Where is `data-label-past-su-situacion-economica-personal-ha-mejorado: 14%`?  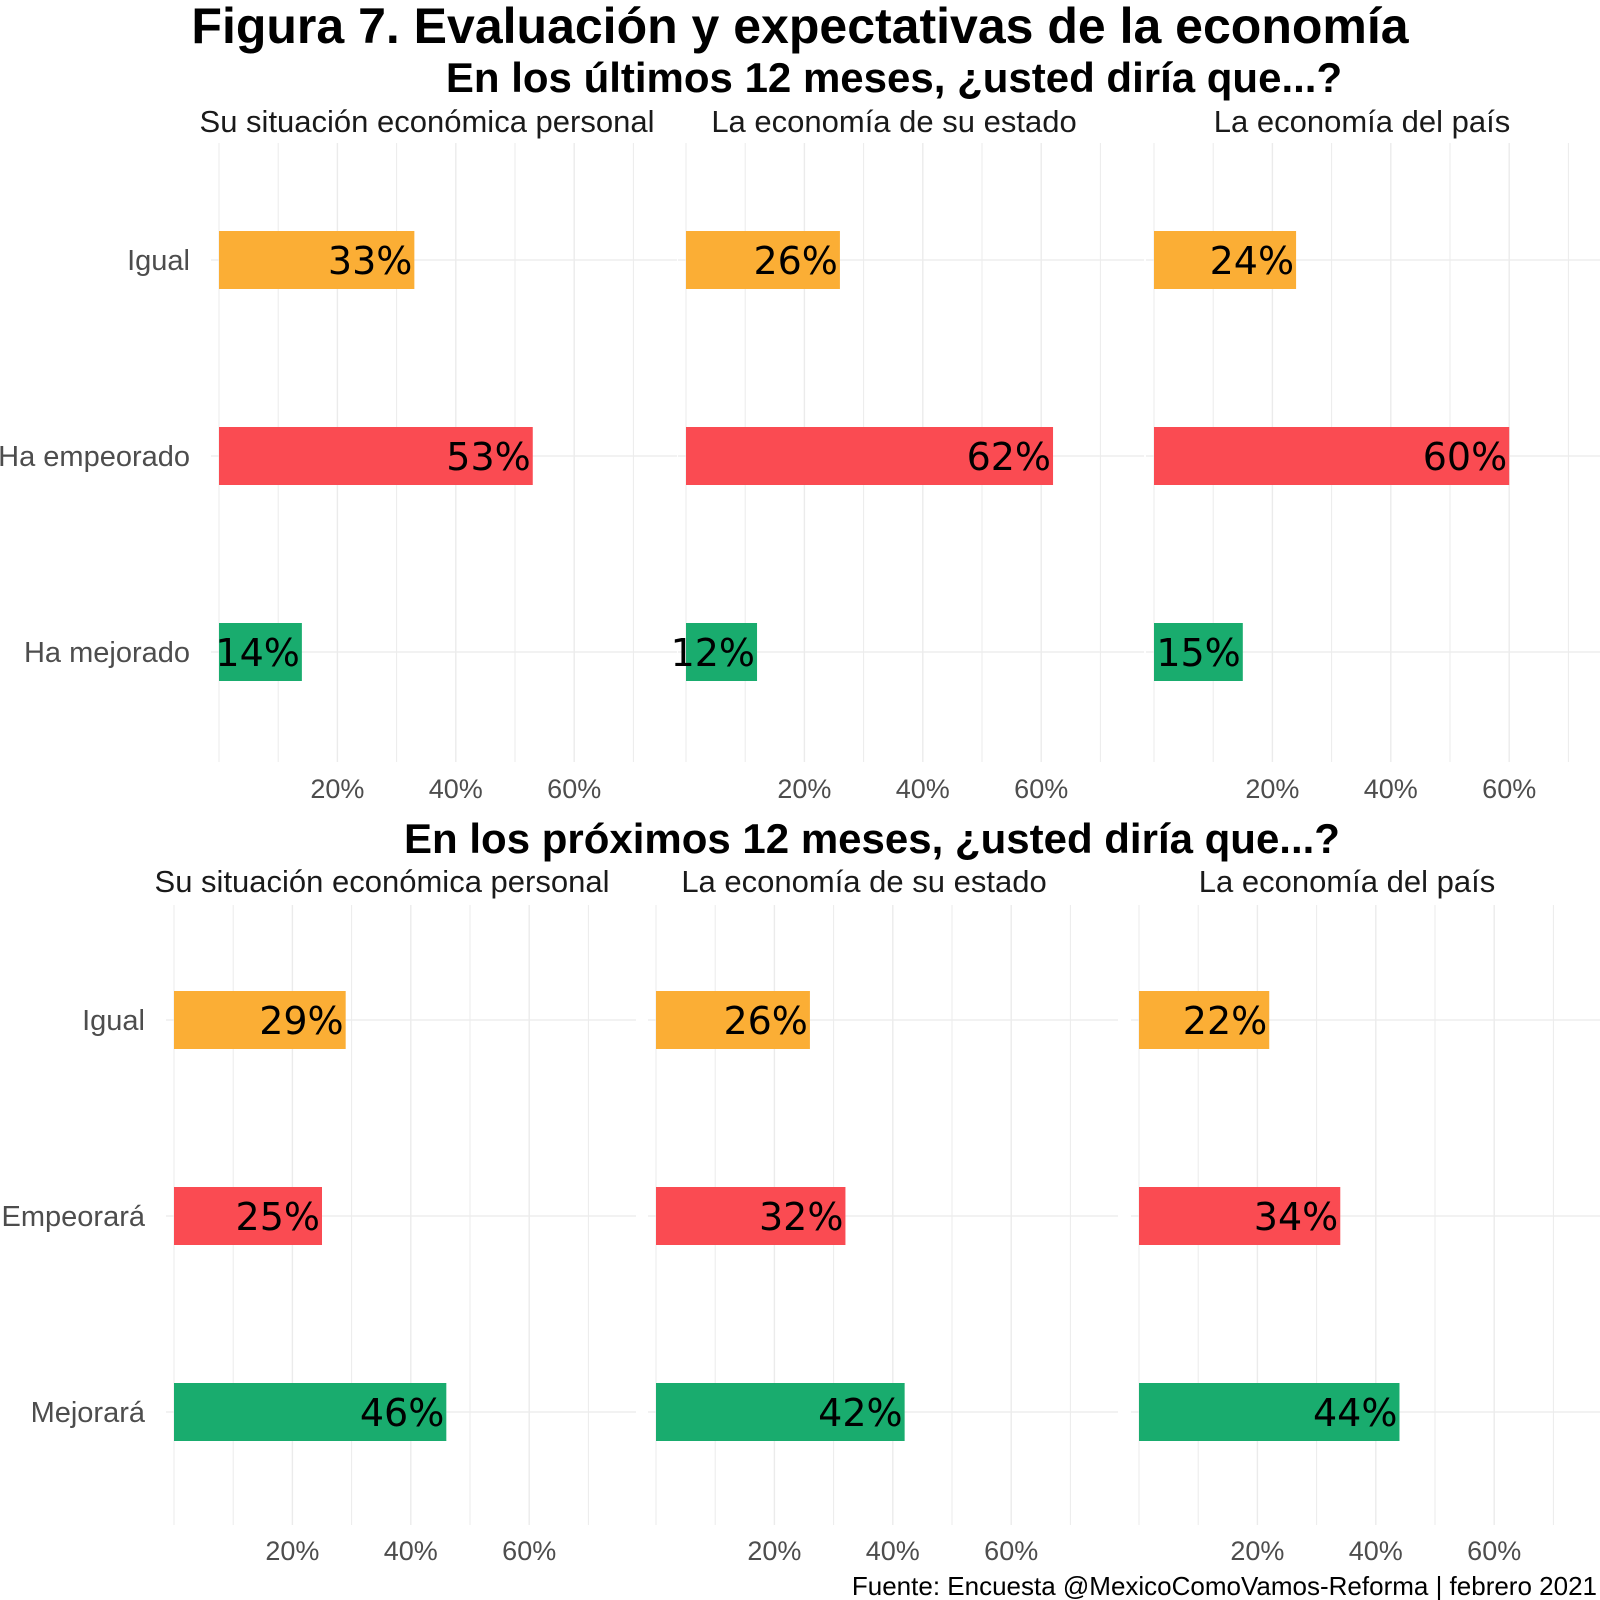 data-label-past-su-situacion-economica-personal-ha-mejorado: 14% is located at coordinates (257, 653).